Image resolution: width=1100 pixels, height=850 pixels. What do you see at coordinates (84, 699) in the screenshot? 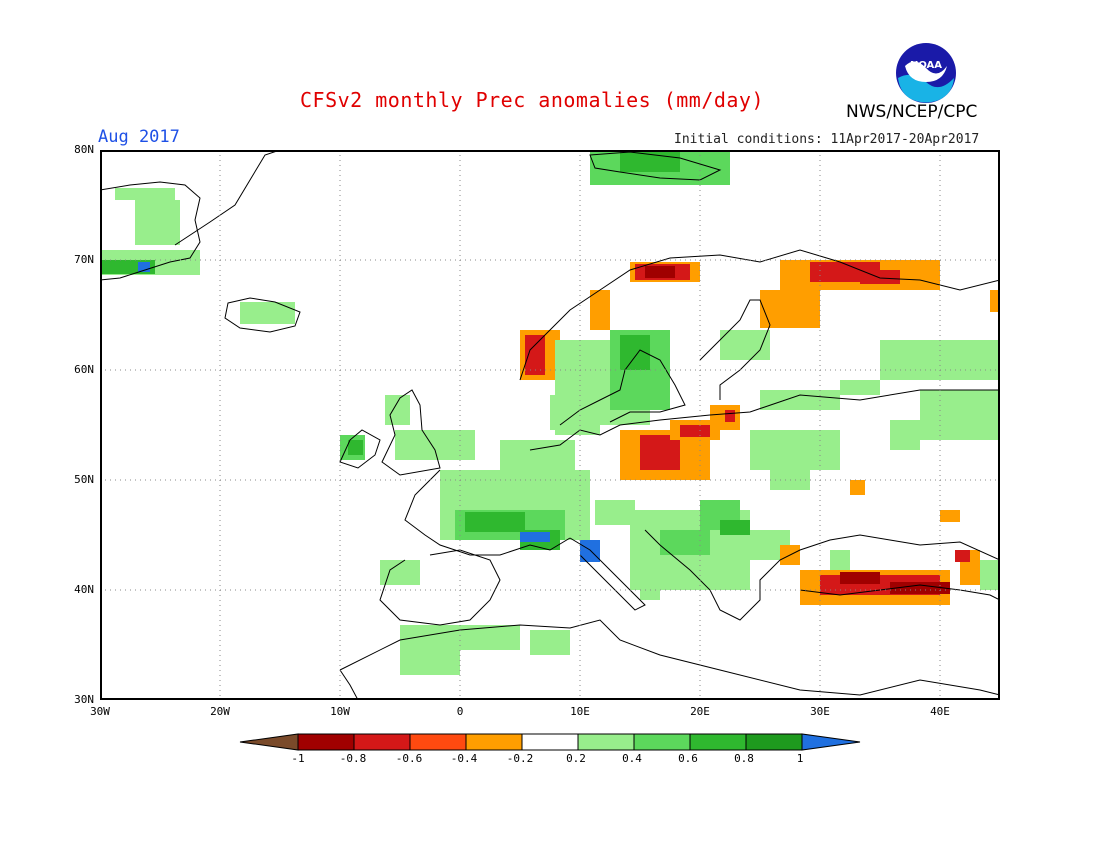
I see `lat-label: 30N` at bounding box center [84, 699].